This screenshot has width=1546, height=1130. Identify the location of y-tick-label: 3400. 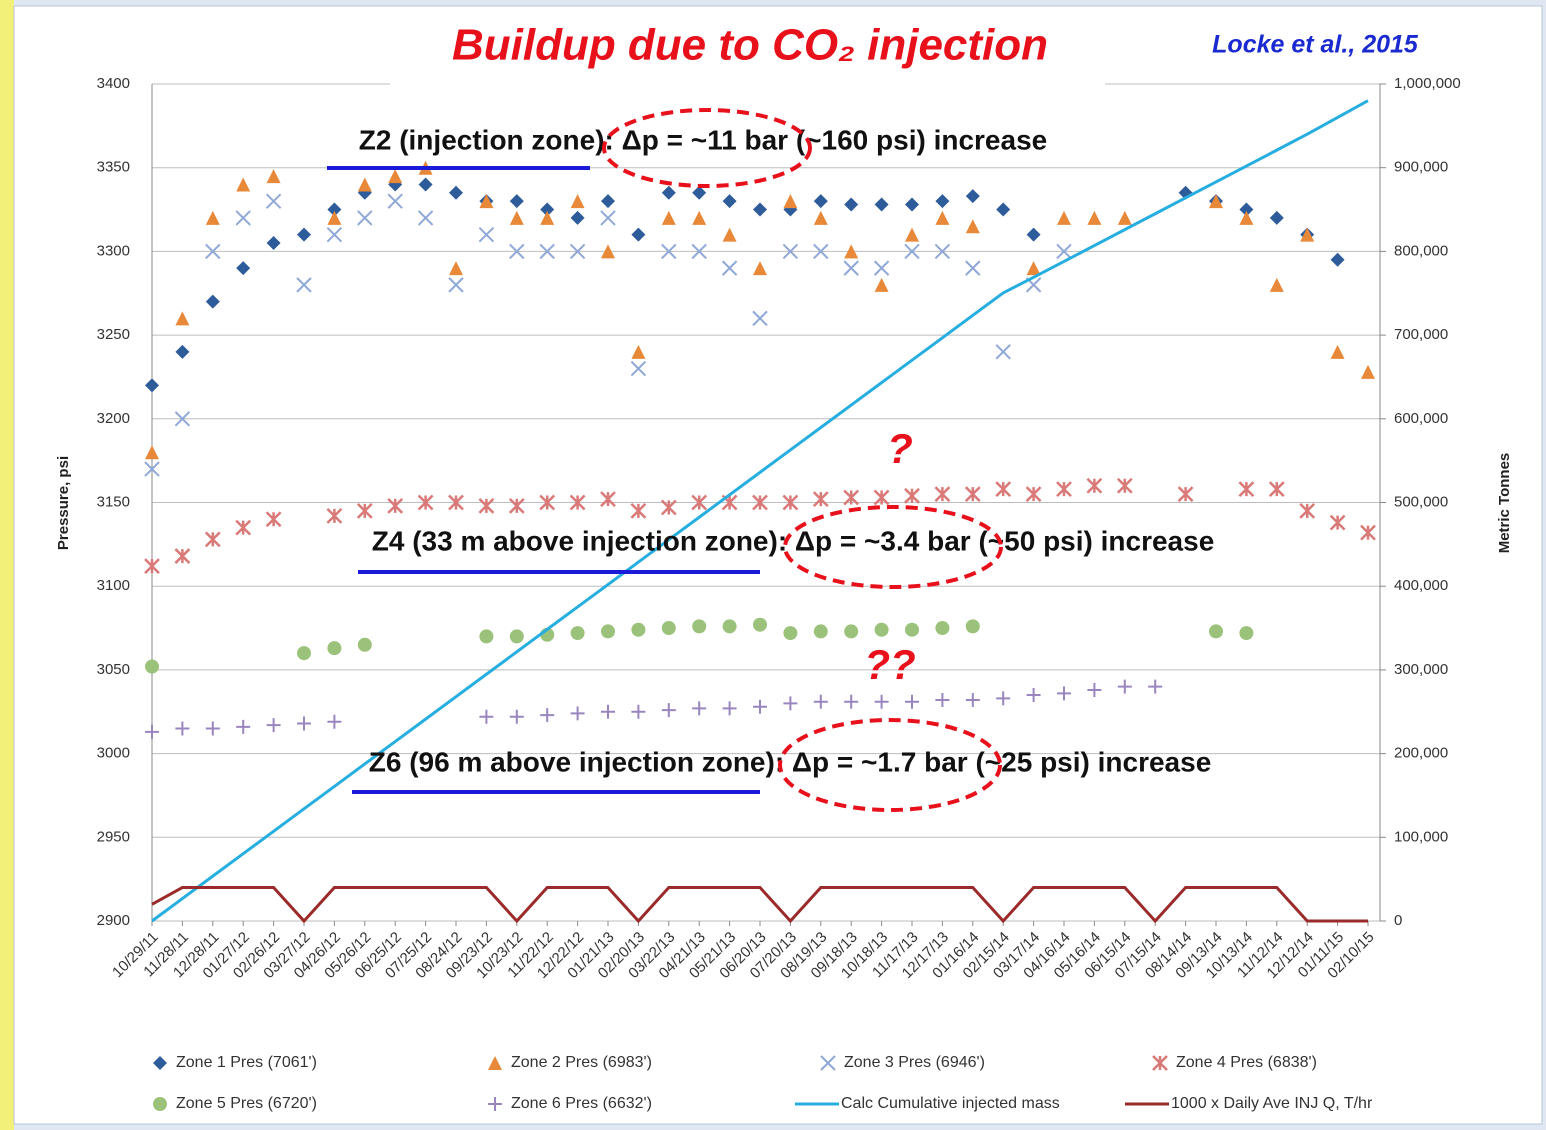
(113, 83).